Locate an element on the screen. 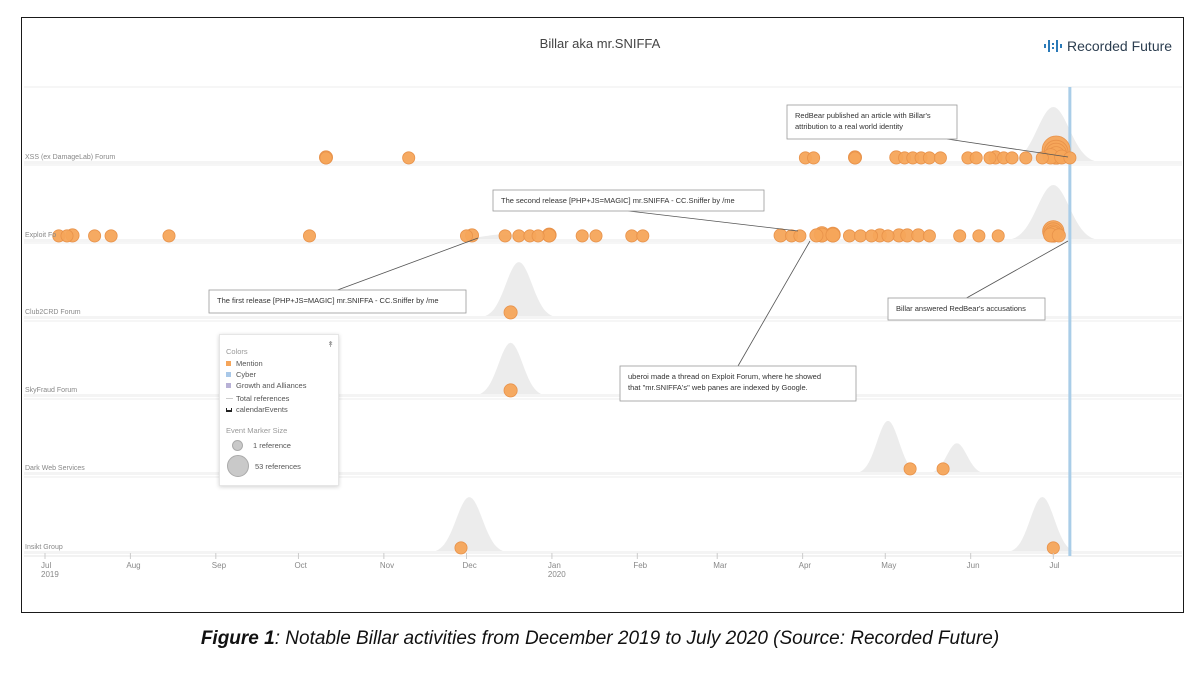  x-tick-label: Dec is located at coordinates (470, 565).